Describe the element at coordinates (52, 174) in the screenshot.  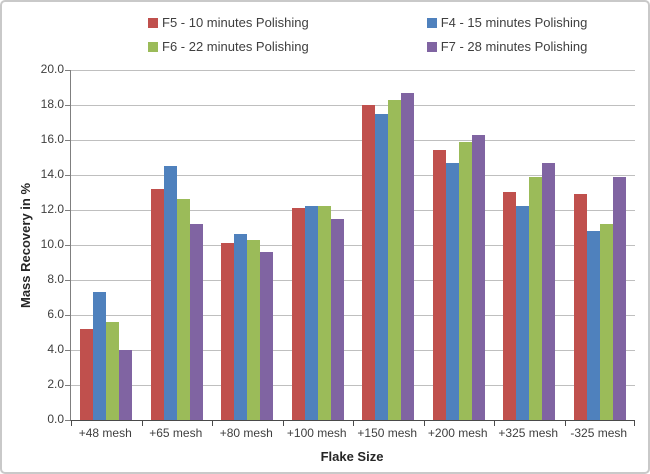
I see `y-tick-label: 14.0` at that location.